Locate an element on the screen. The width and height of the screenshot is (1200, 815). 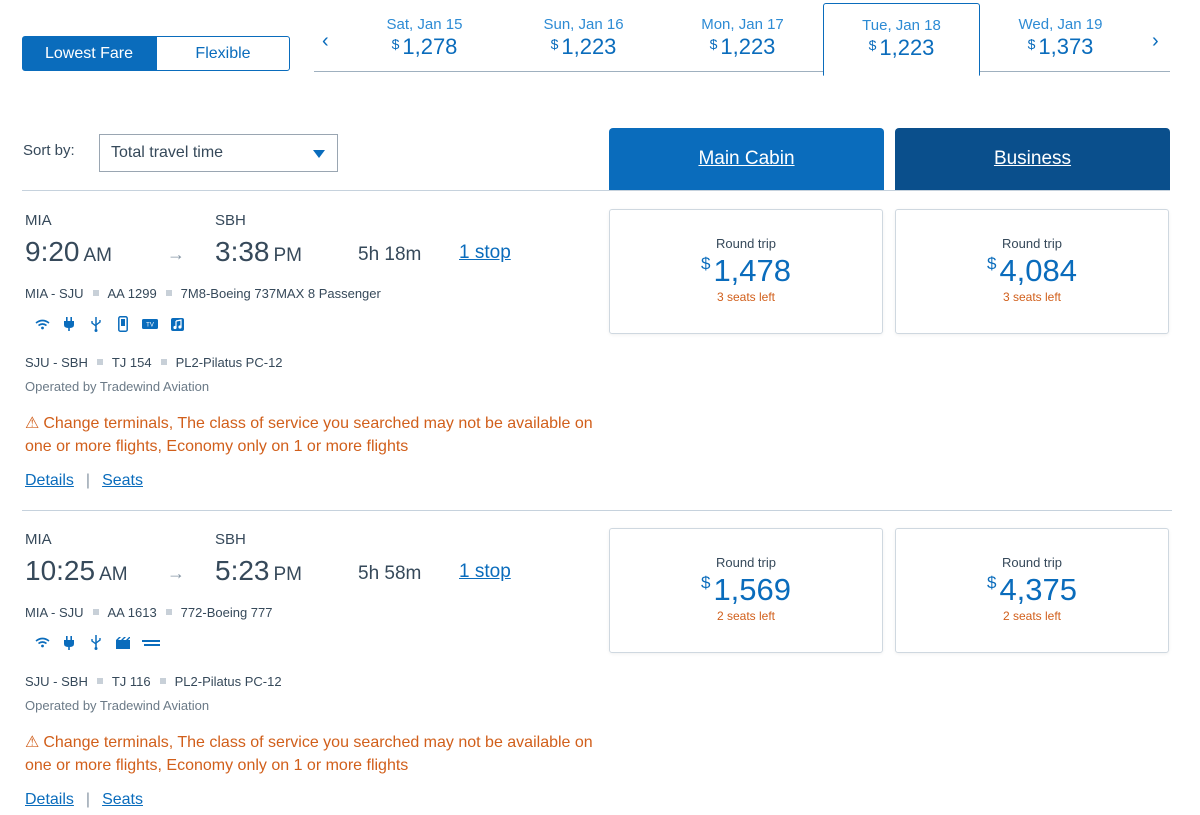
arrive-time: 5:23 PM is located at coordinates (258, 570).